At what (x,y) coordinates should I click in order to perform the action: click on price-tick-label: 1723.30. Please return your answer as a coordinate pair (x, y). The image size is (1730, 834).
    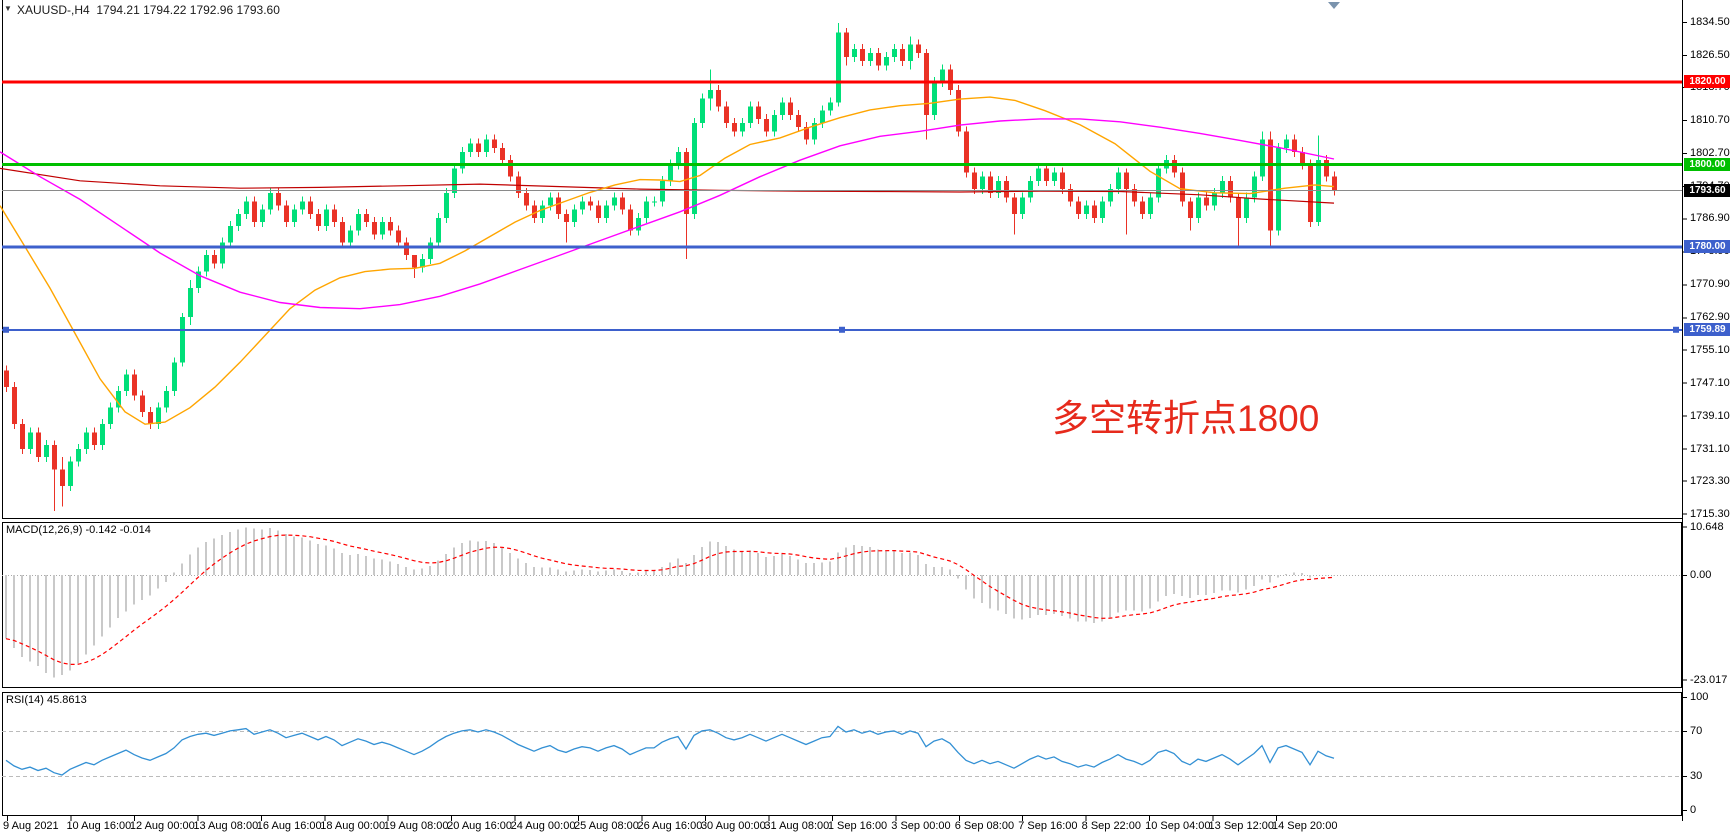
    Looking at the image, I should click on (1710, 480).